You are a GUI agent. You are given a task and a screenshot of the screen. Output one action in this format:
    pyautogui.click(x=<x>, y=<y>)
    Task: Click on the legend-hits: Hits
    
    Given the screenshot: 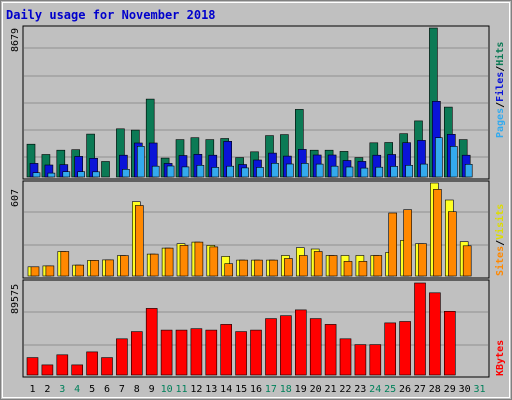 What is the action you would take?
    pyautogui.click(x=500, y=54)
    